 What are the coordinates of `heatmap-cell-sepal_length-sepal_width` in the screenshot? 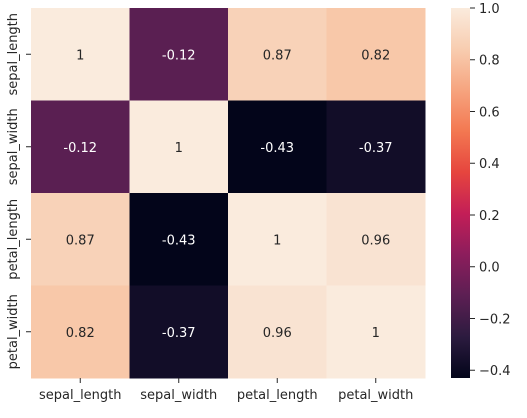 It's located at (179, 54).